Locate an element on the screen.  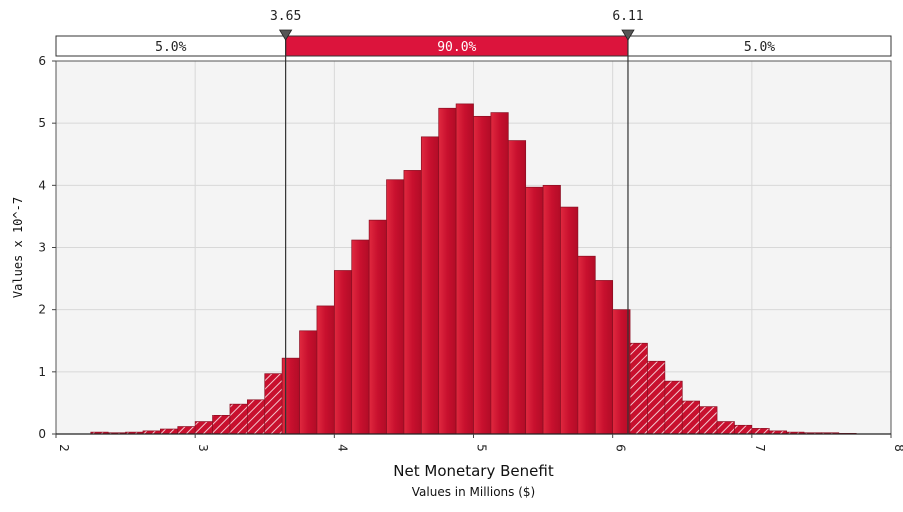
x-axis-title: Net Monetary Benefit is located at coordinates (473, 471).